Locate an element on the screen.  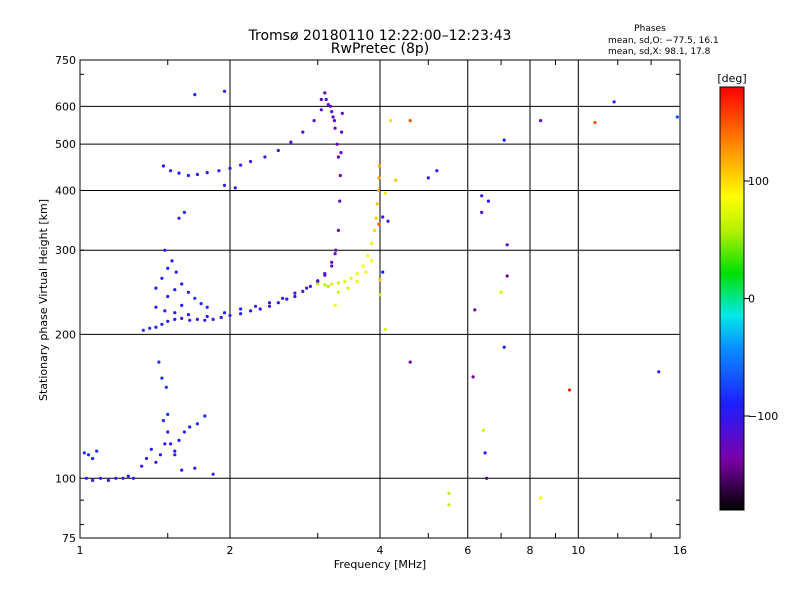
y-tick-label: 75 is located at coordinates (69, 538).